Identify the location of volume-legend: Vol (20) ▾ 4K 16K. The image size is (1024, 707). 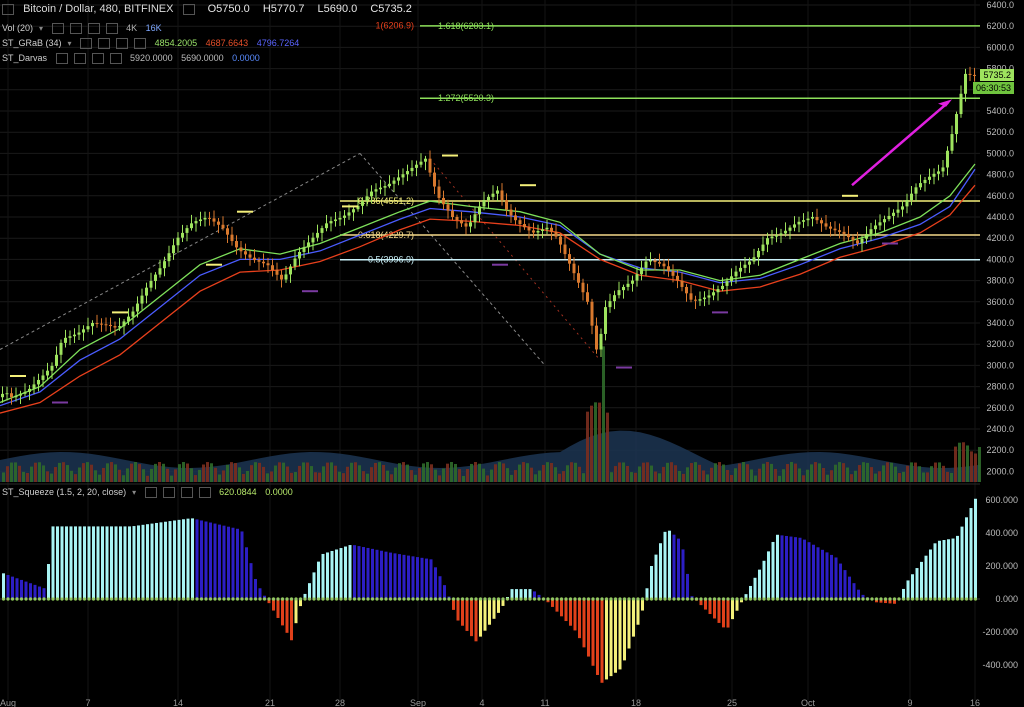
(85, 28).